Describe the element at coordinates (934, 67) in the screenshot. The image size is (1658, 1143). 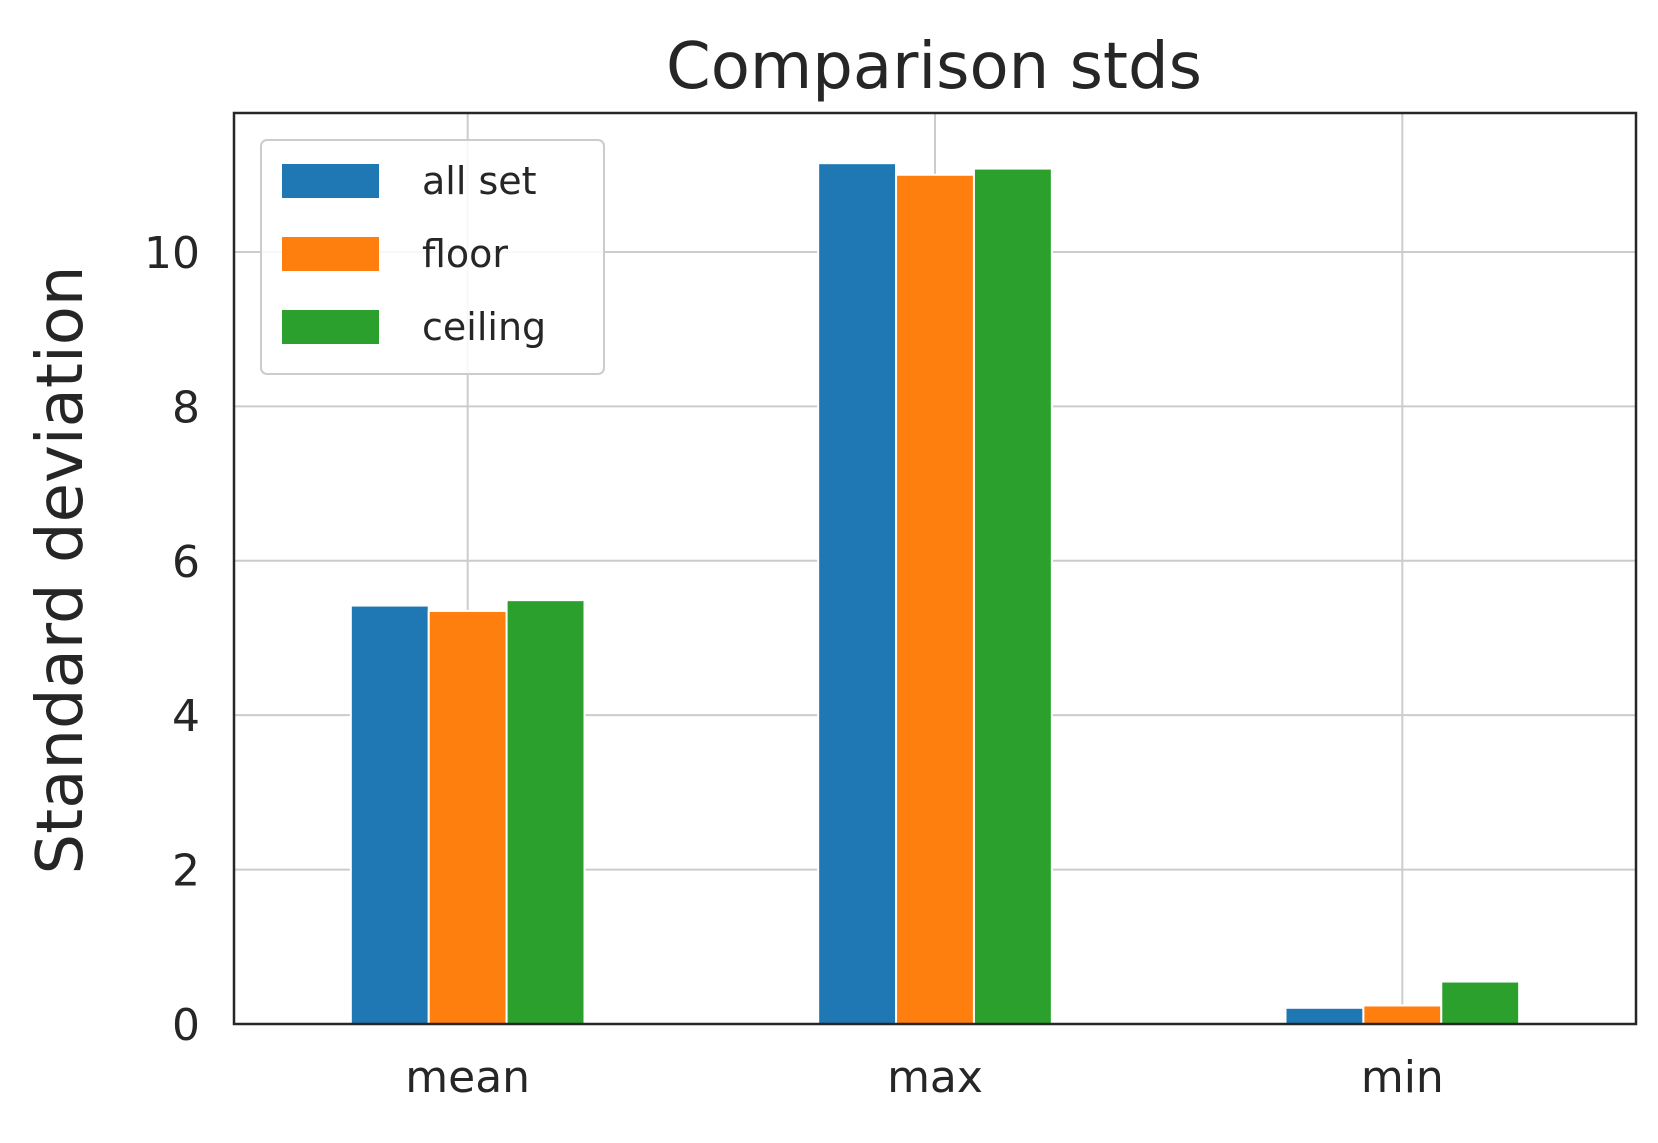
I see `chart-title: Comparison stds` at that location.